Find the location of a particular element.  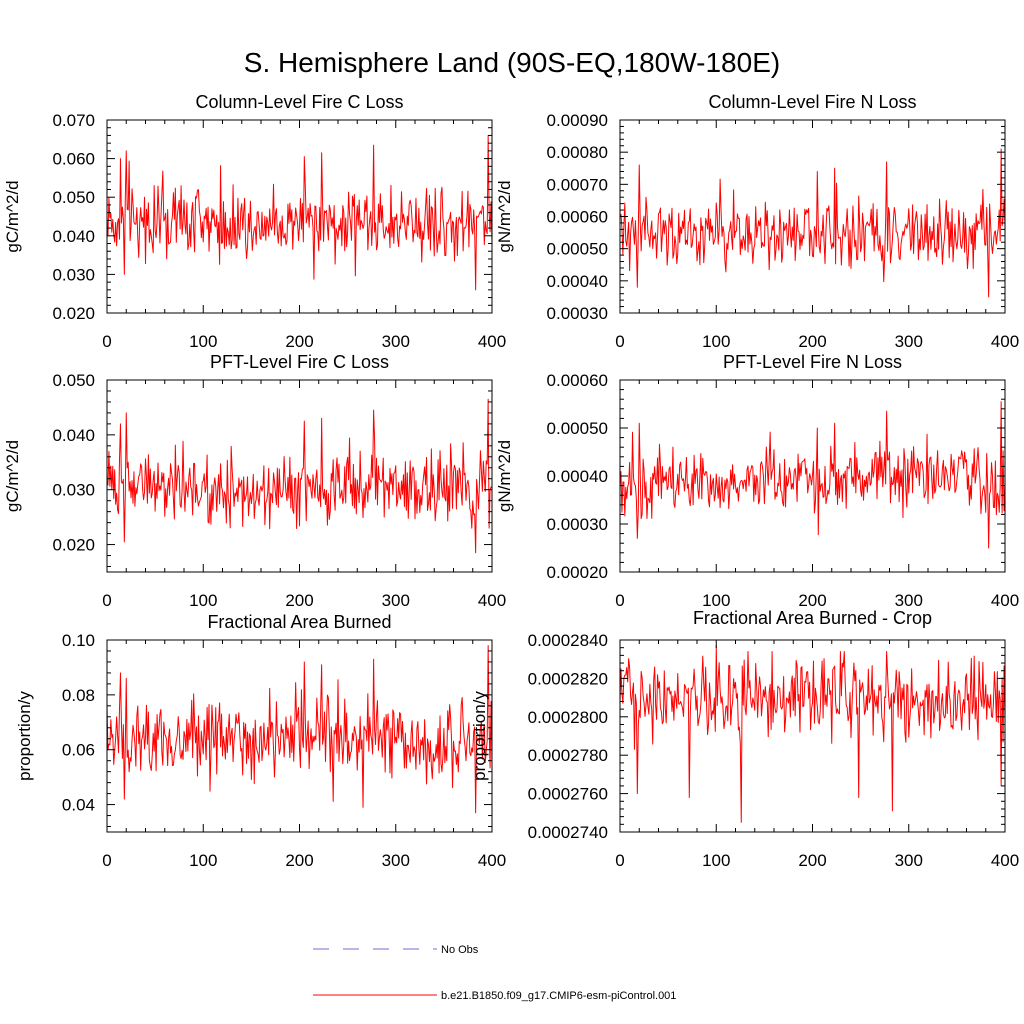

y-tick-label: 0.04 is located at coordinates (78, 805).